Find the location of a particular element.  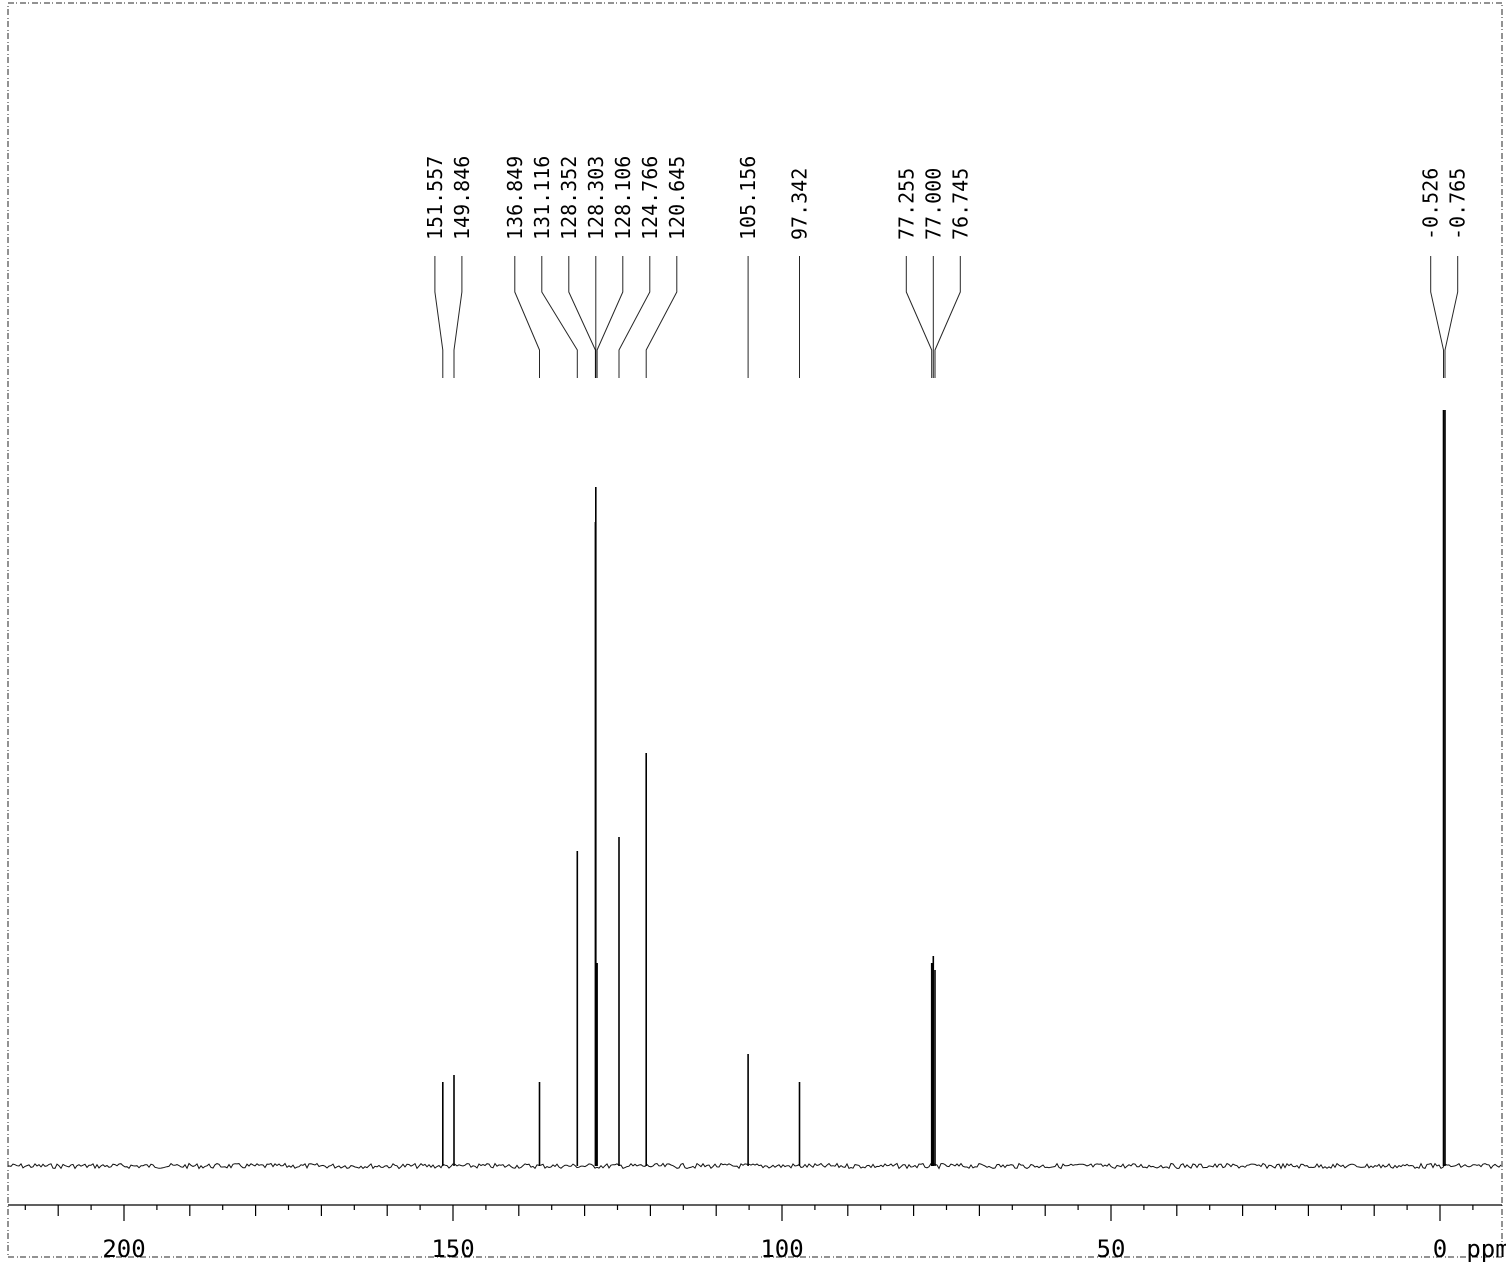

tick-label-50: 50 is located at coordinates (1111, 1248).